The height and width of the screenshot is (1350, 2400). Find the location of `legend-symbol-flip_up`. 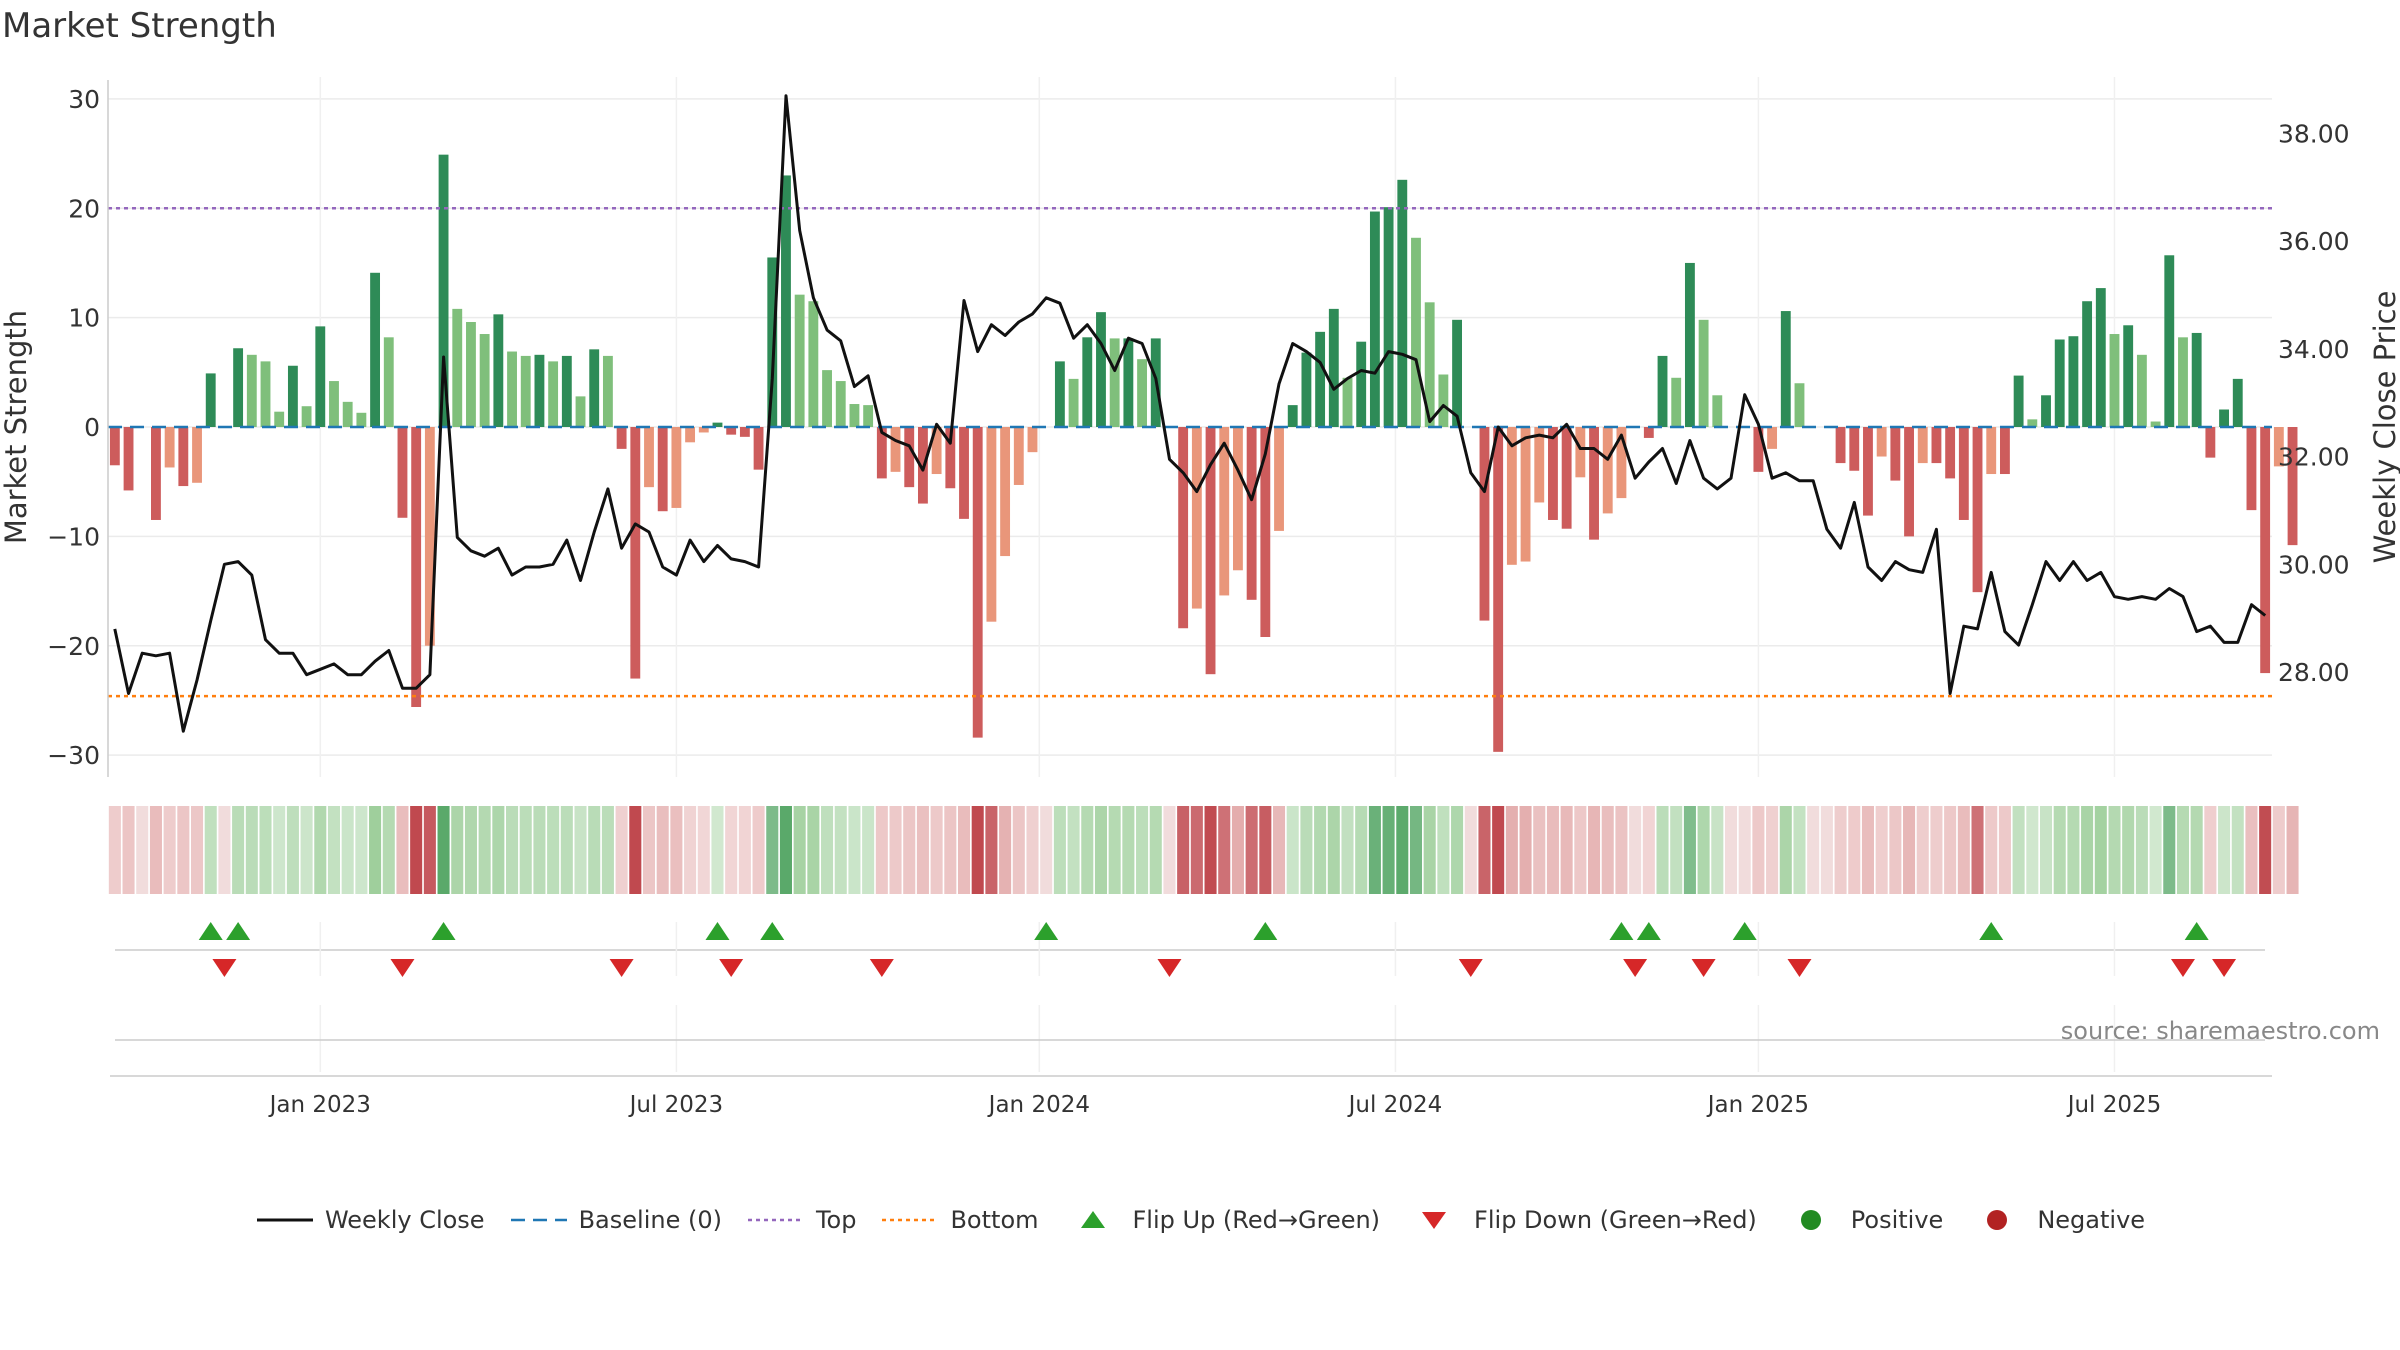

legend-symbol-flip_up is located at coordinates (1092, 1219).